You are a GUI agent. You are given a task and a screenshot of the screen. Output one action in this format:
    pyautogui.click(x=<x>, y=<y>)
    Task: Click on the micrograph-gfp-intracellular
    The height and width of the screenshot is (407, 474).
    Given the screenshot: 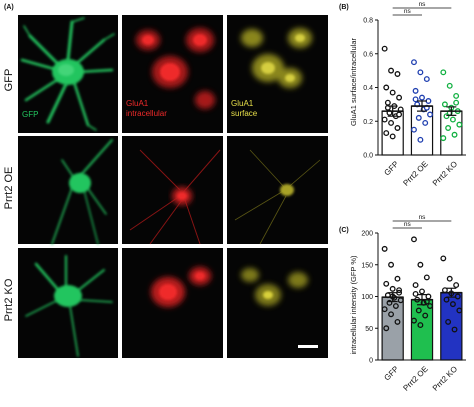 What is the action you would take?
    pyautogui.click(x=172, y=74)
    